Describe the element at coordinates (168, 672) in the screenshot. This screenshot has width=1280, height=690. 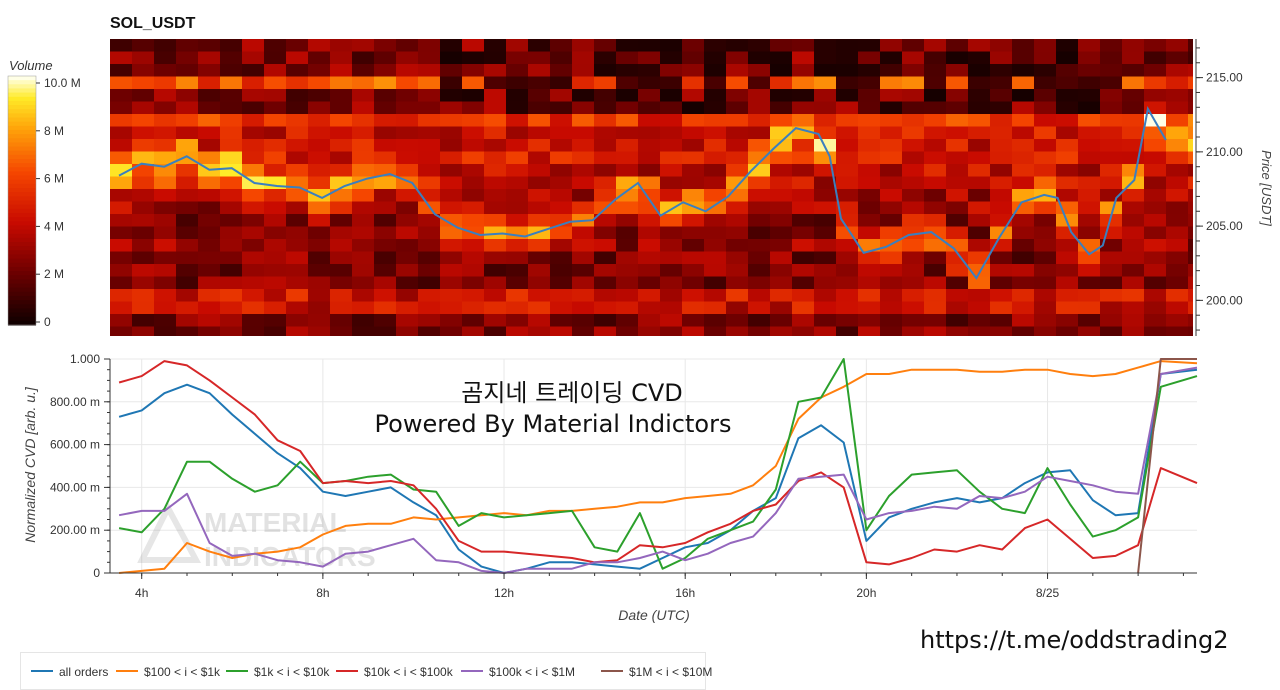
I see `legend-item: $100 < i < $1k` at that location.